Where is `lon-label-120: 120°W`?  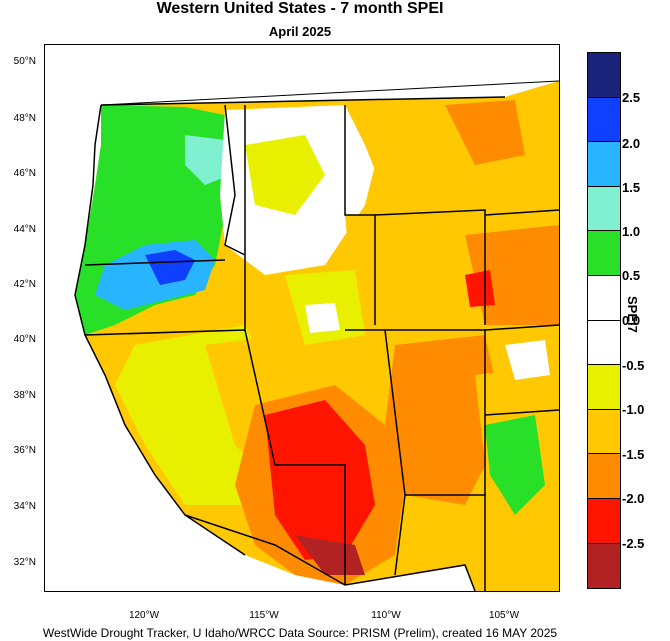
lon-label-120: 120°W is located at coordinates (144, 615).